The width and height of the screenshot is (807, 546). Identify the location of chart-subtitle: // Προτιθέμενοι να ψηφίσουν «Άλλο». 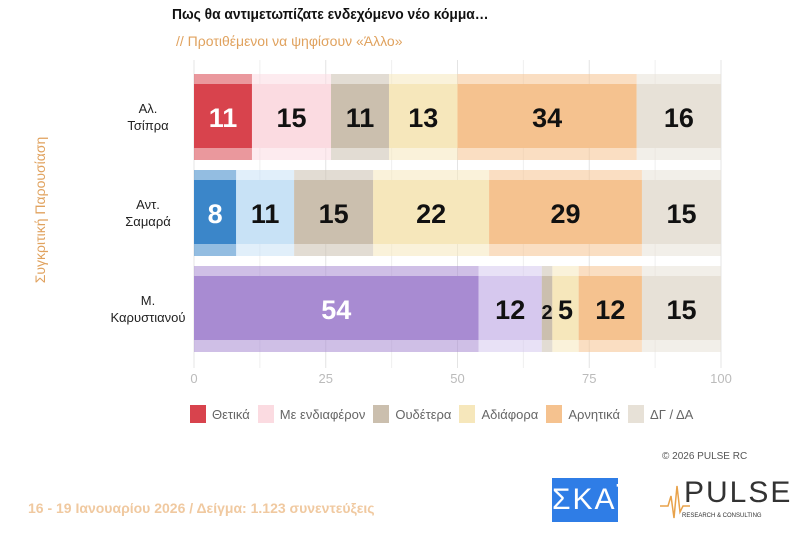
(289, 41).